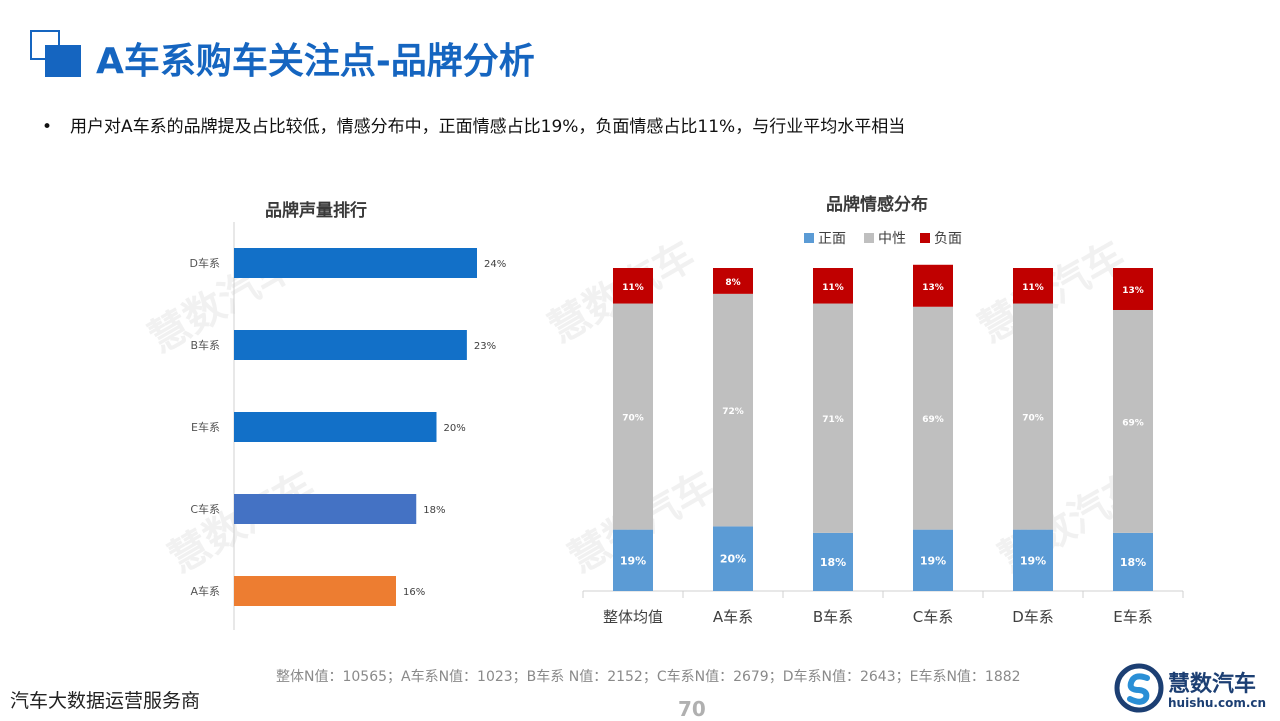 The image size is (1280, 721). What do you see at coordinates (105, 701) in the screenshot?
I see `company-slogan: 汽车大数据运营服务商` at bounding box center [105, 701].